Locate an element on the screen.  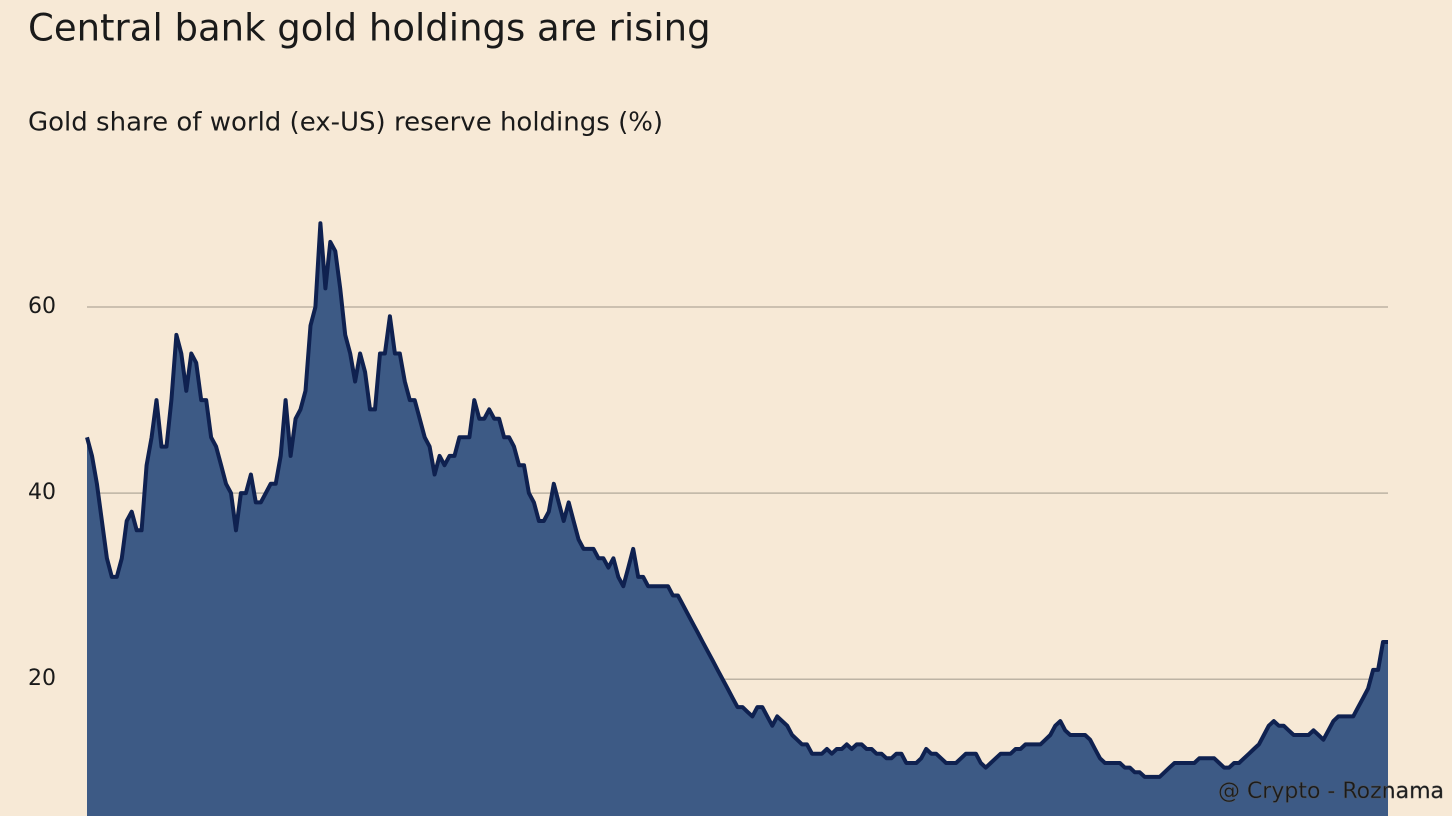
y-tick-label: 40 is located at coordinates (42, 492).